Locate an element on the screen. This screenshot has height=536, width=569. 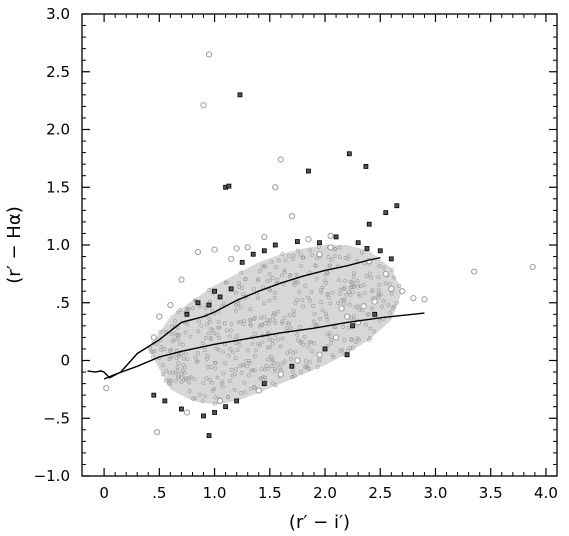
y-tick-label: −.5 is located at coordinates (56, 418).